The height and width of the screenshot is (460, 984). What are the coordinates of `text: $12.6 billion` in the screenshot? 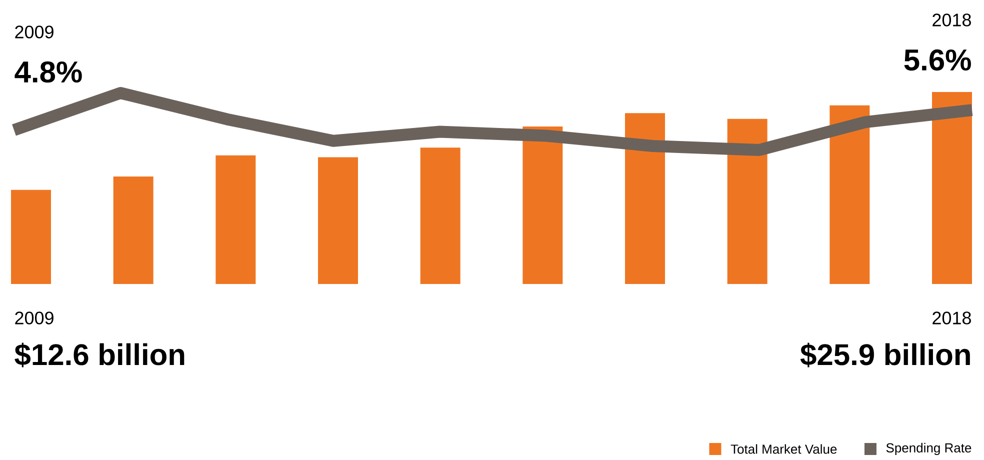 It's located at (99, 355).